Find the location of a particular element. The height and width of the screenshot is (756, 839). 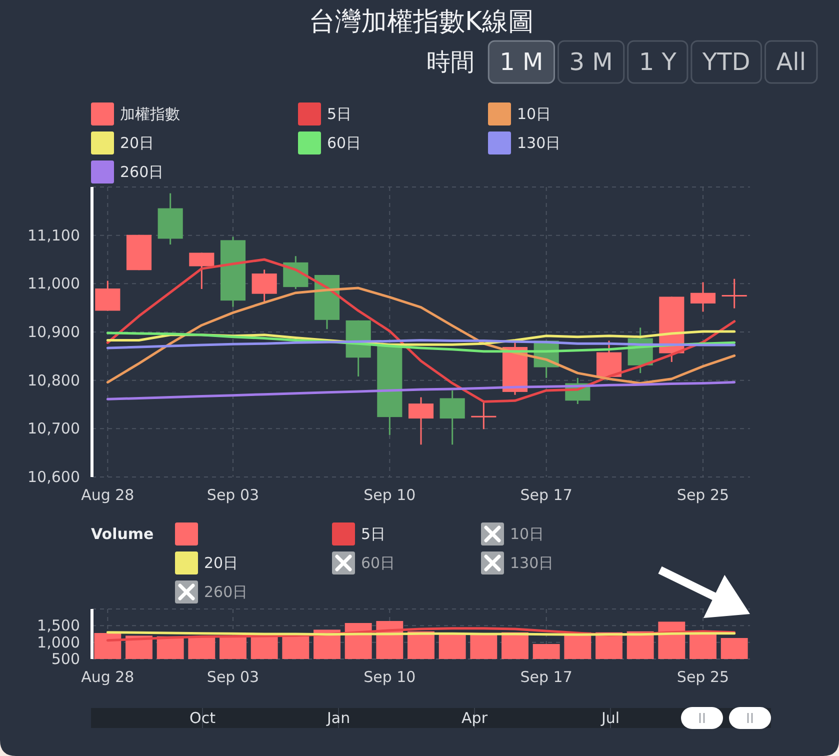

y-tick-label: 1,000 is located at coordinates (58, 642).